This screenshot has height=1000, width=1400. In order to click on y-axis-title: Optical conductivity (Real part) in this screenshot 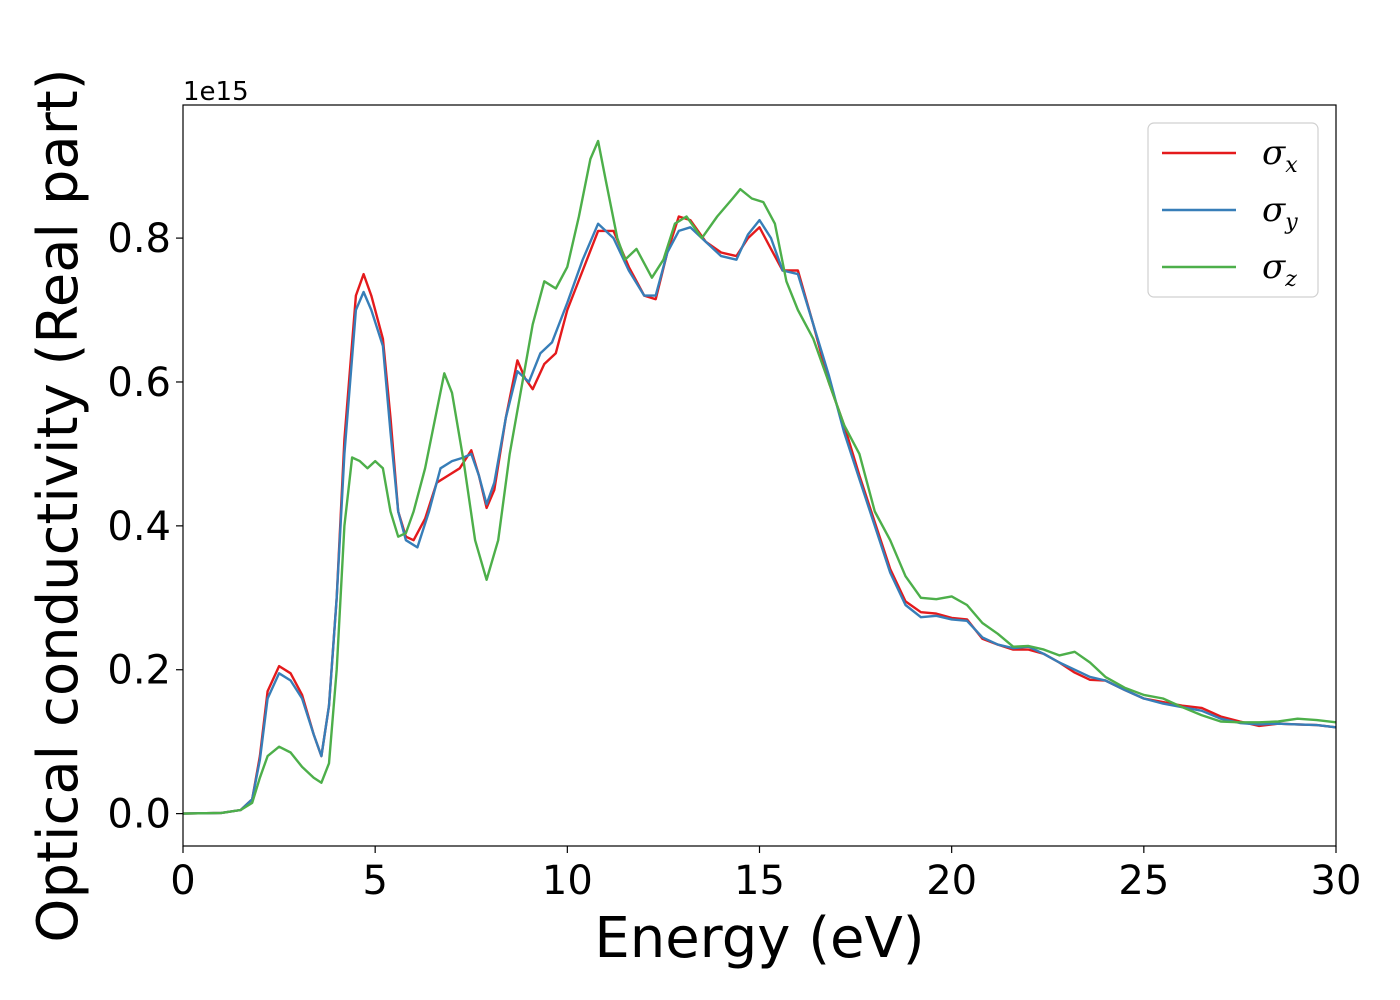, I will do `click(58, 505)`.